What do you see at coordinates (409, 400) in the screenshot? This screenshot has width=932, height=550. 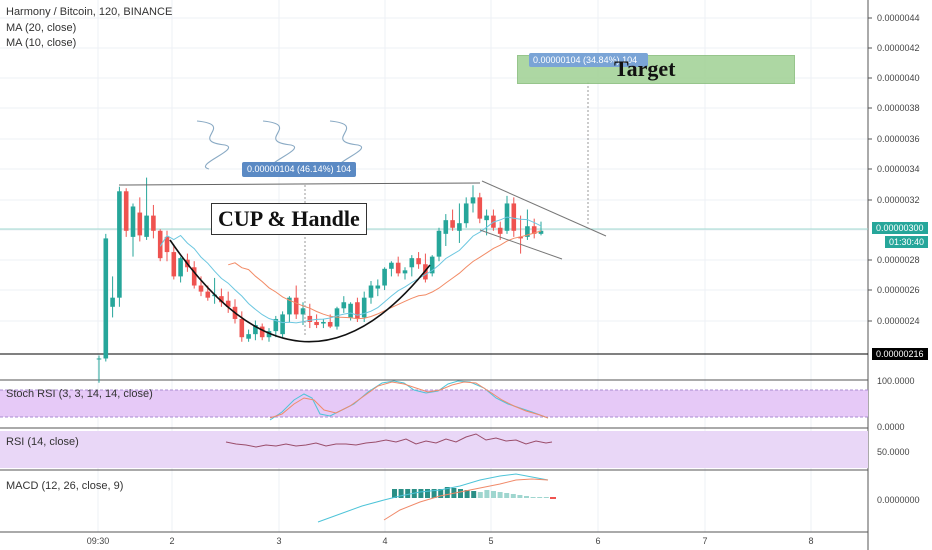 I see `stoch-k-line` at bounding box center [409, 400].